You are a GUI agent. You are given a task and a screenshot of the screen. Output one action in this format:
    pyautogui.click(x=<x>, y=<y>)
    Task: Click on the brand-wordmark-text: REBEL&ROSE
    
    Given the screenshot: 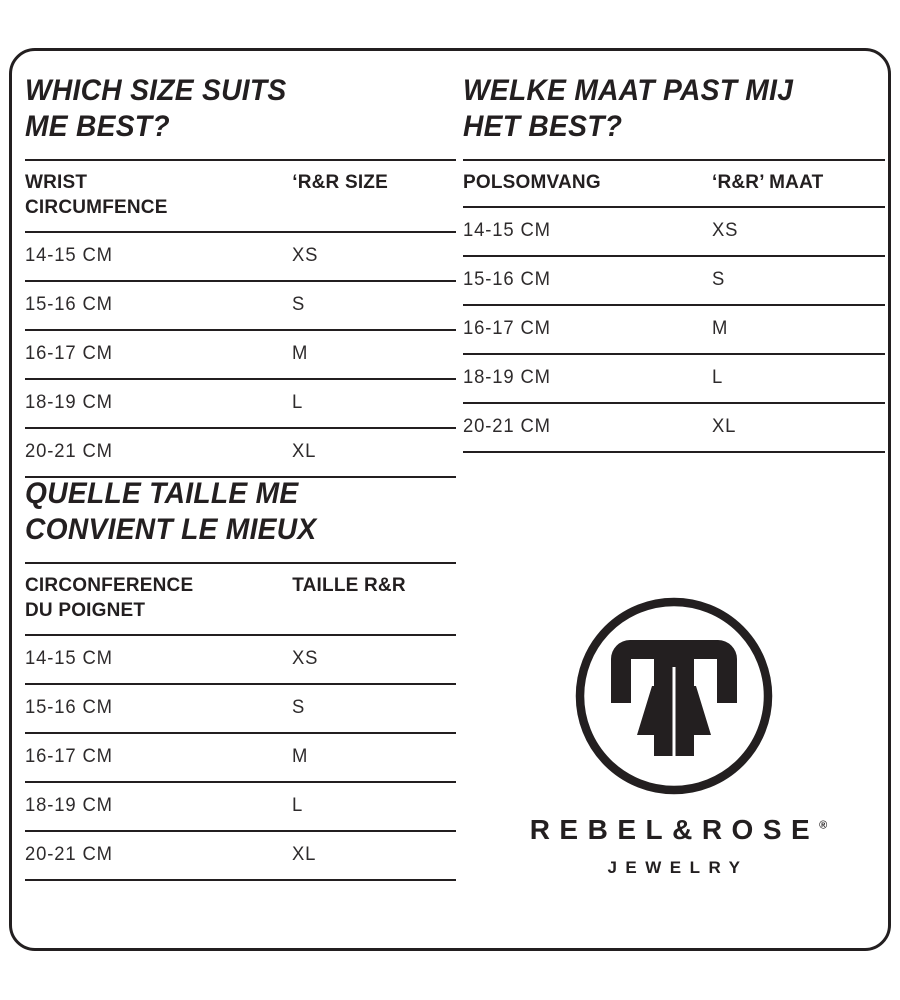 What is the action you would take?
    pyautogui.click(x=674, y=829)
    